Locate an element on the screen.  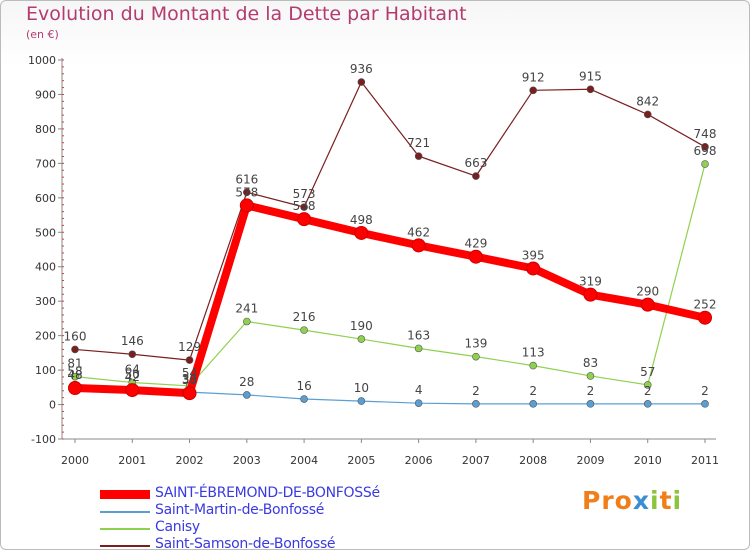
legend-label: Canisy is located at coordinates (177, 527).